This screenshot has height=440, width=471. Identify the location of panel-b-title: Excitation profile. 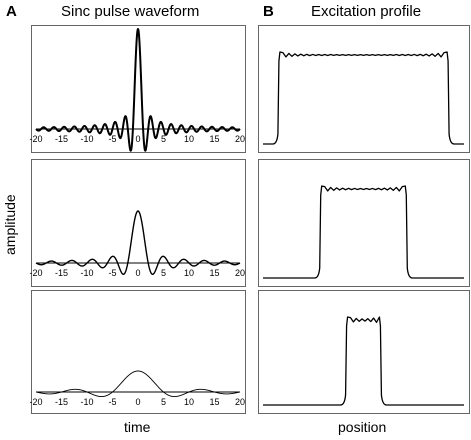
(366, 11).